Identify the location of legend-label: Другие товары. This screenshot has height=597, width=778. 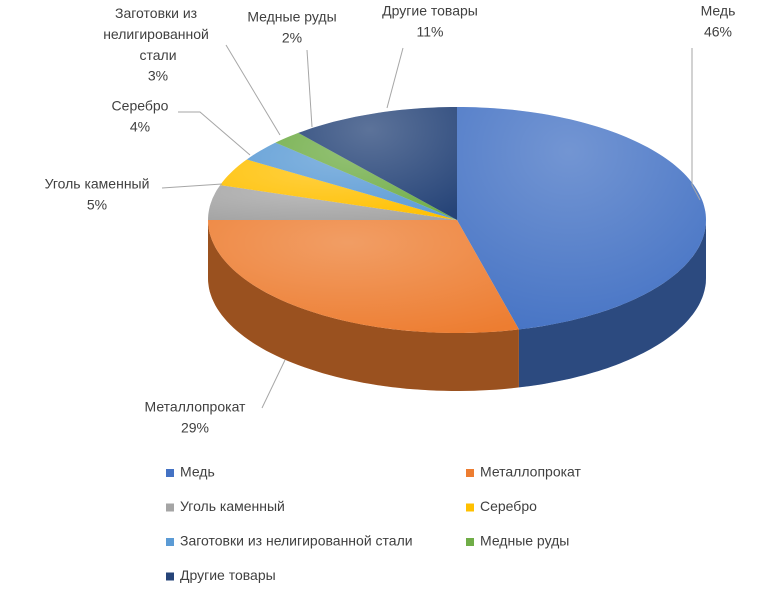
(228, 575).